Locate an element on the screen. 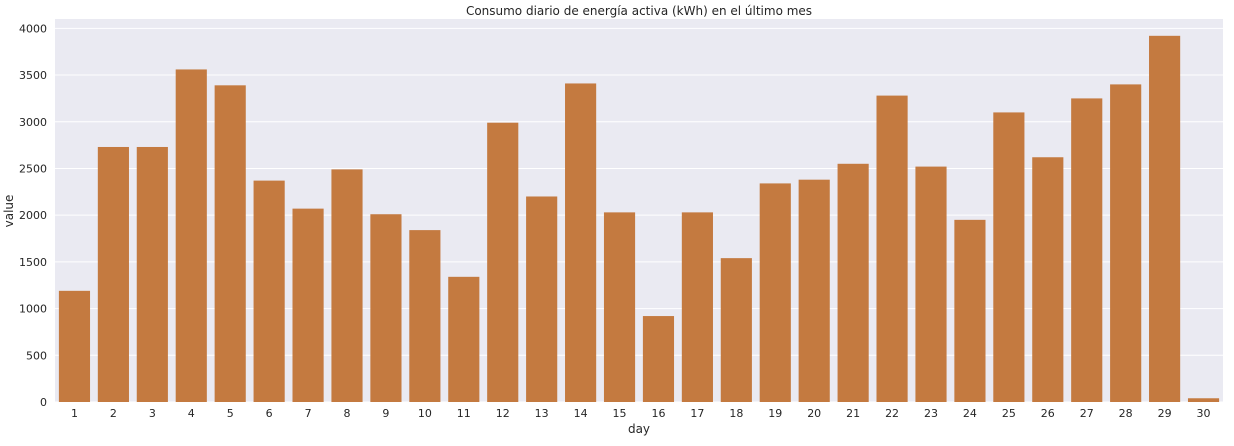 This screenshot has width=1234, height=446. y-tick-label: 1000 is located at coordinates (33, 309).